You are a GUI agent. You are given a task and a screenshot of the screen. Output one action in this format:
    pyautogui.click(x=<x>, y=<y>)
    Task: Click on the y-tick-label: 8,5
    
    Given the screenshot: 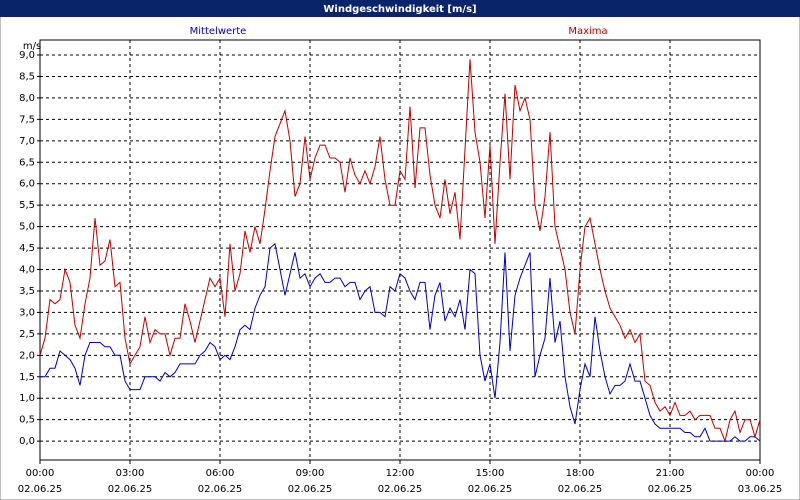 What is the action you would take?
    pyautogui.click(x=27, y=76)
    